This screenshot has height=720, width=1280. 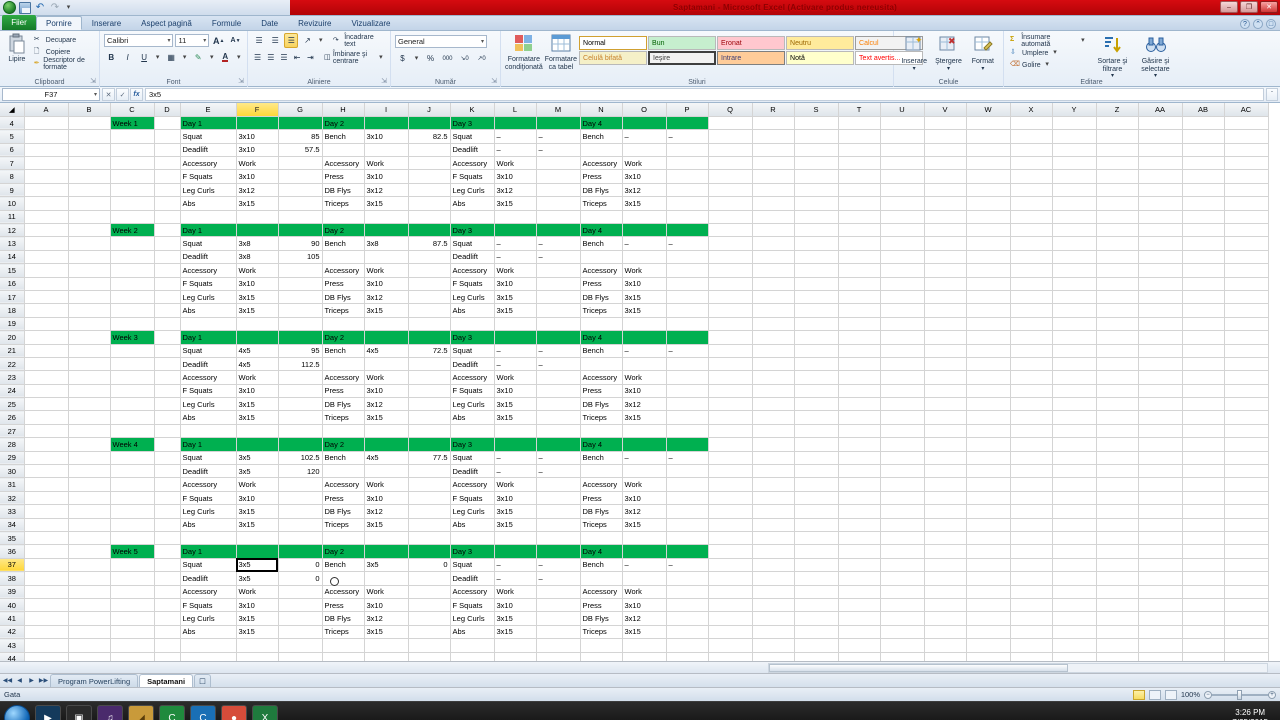 What do you see at coordinates (988, 351) in the screenshot?
I see `cell-w21` at bounding box center [988, 351].